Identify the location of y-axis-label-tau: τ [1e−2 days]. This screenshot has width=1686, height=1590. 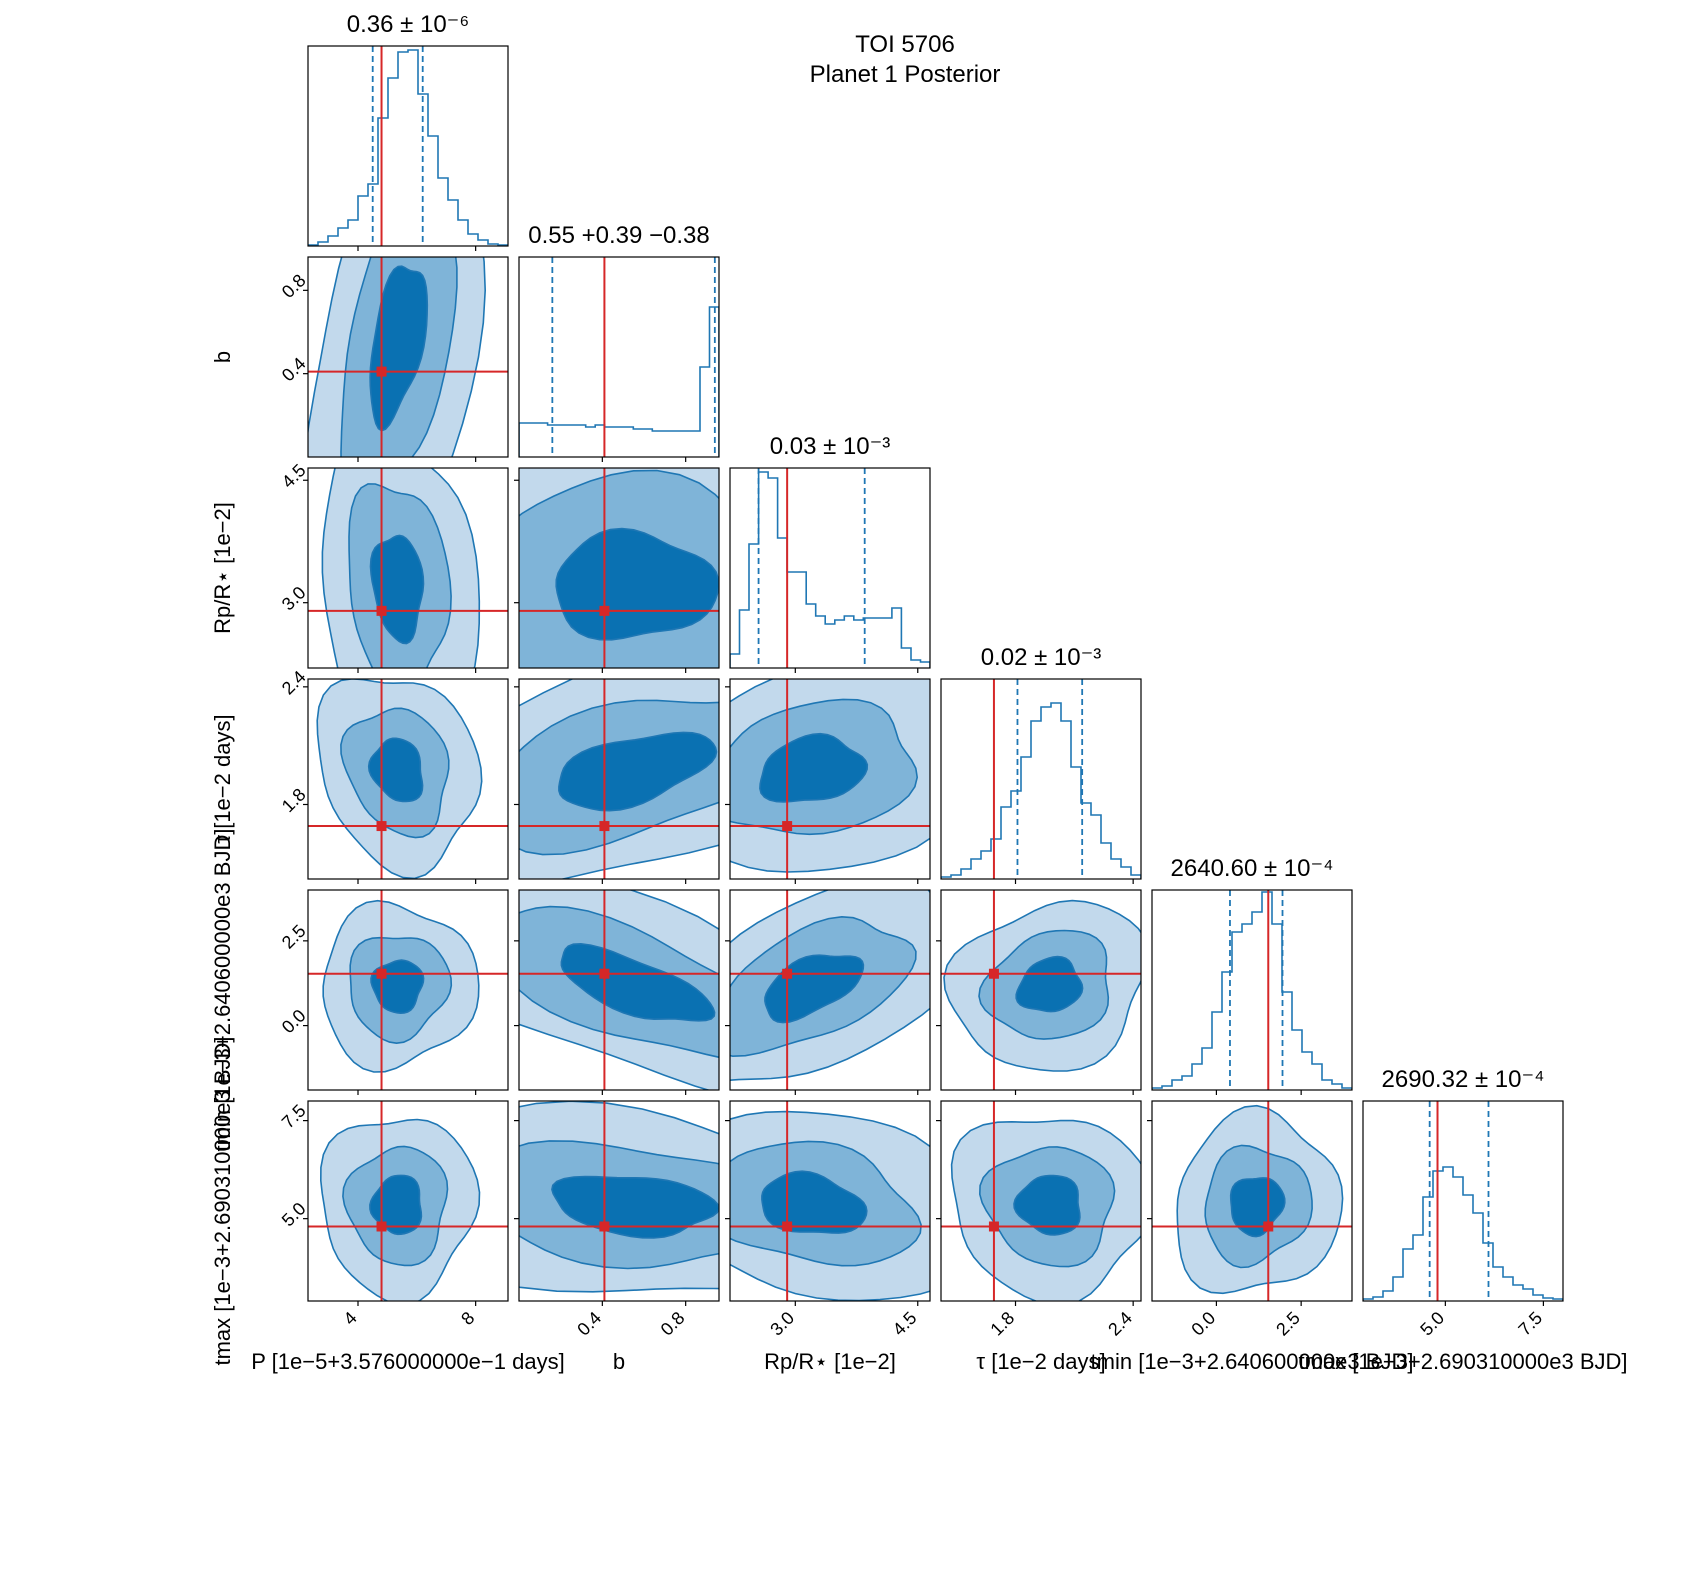
(222, 778).